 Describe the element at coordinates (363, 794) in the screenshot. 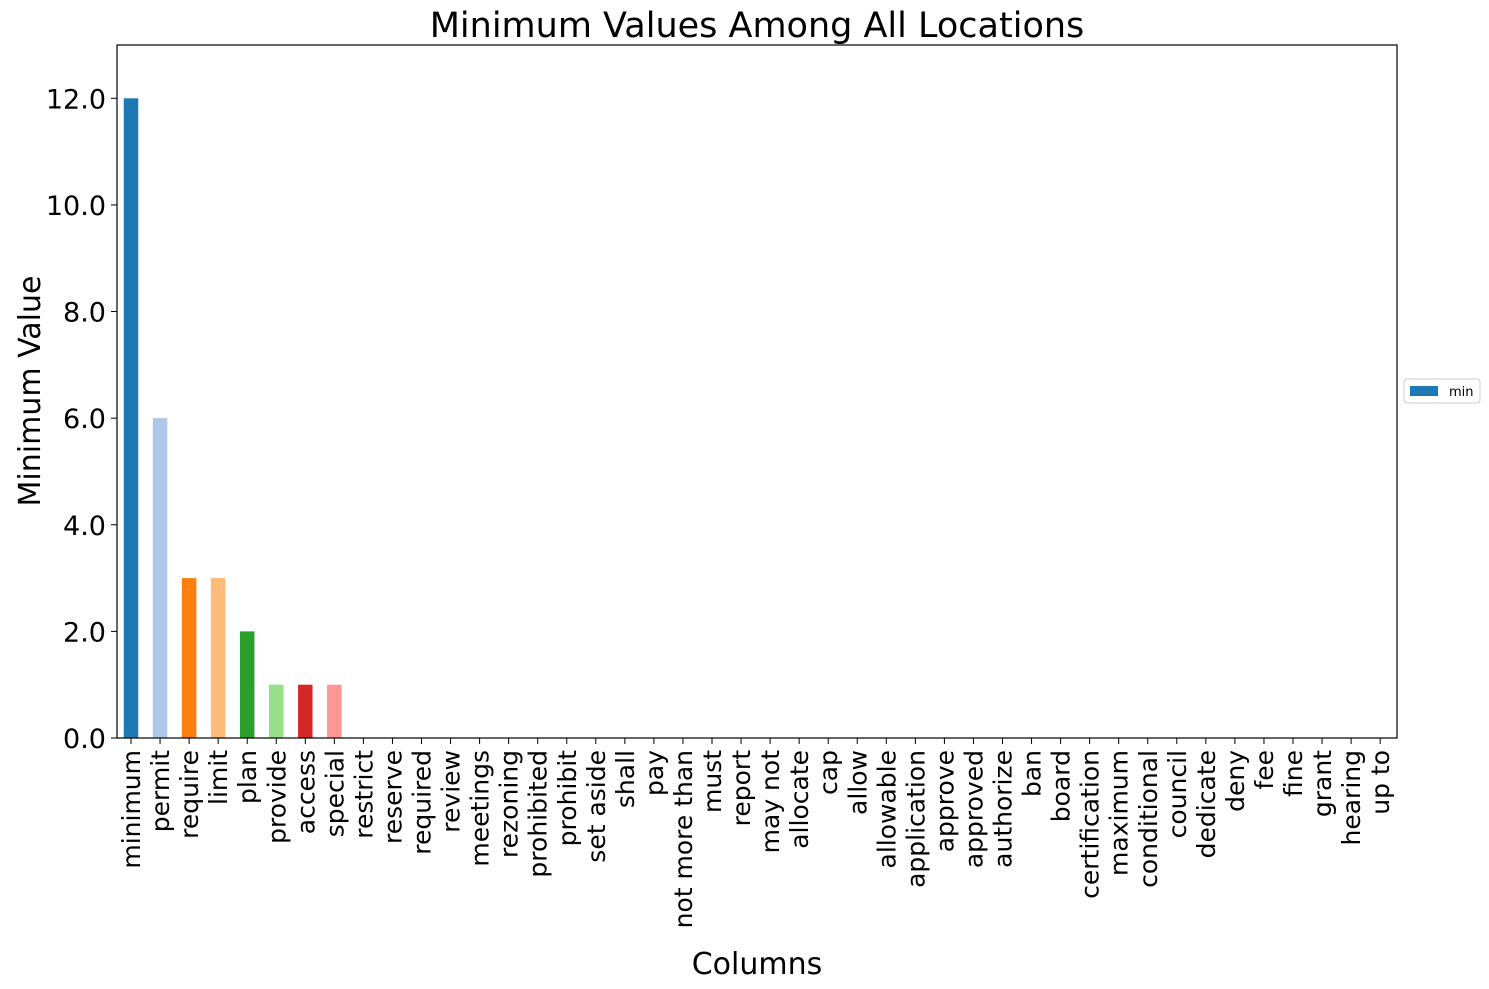

I see `x-tick-label: restrict` at that location.